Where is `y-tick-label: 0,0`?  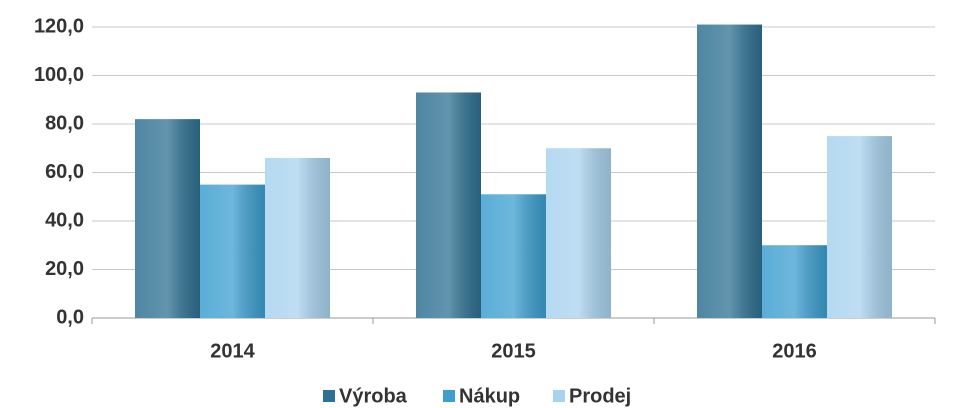
y-tick-label: 0,0 is located at coordinates (70, 317).